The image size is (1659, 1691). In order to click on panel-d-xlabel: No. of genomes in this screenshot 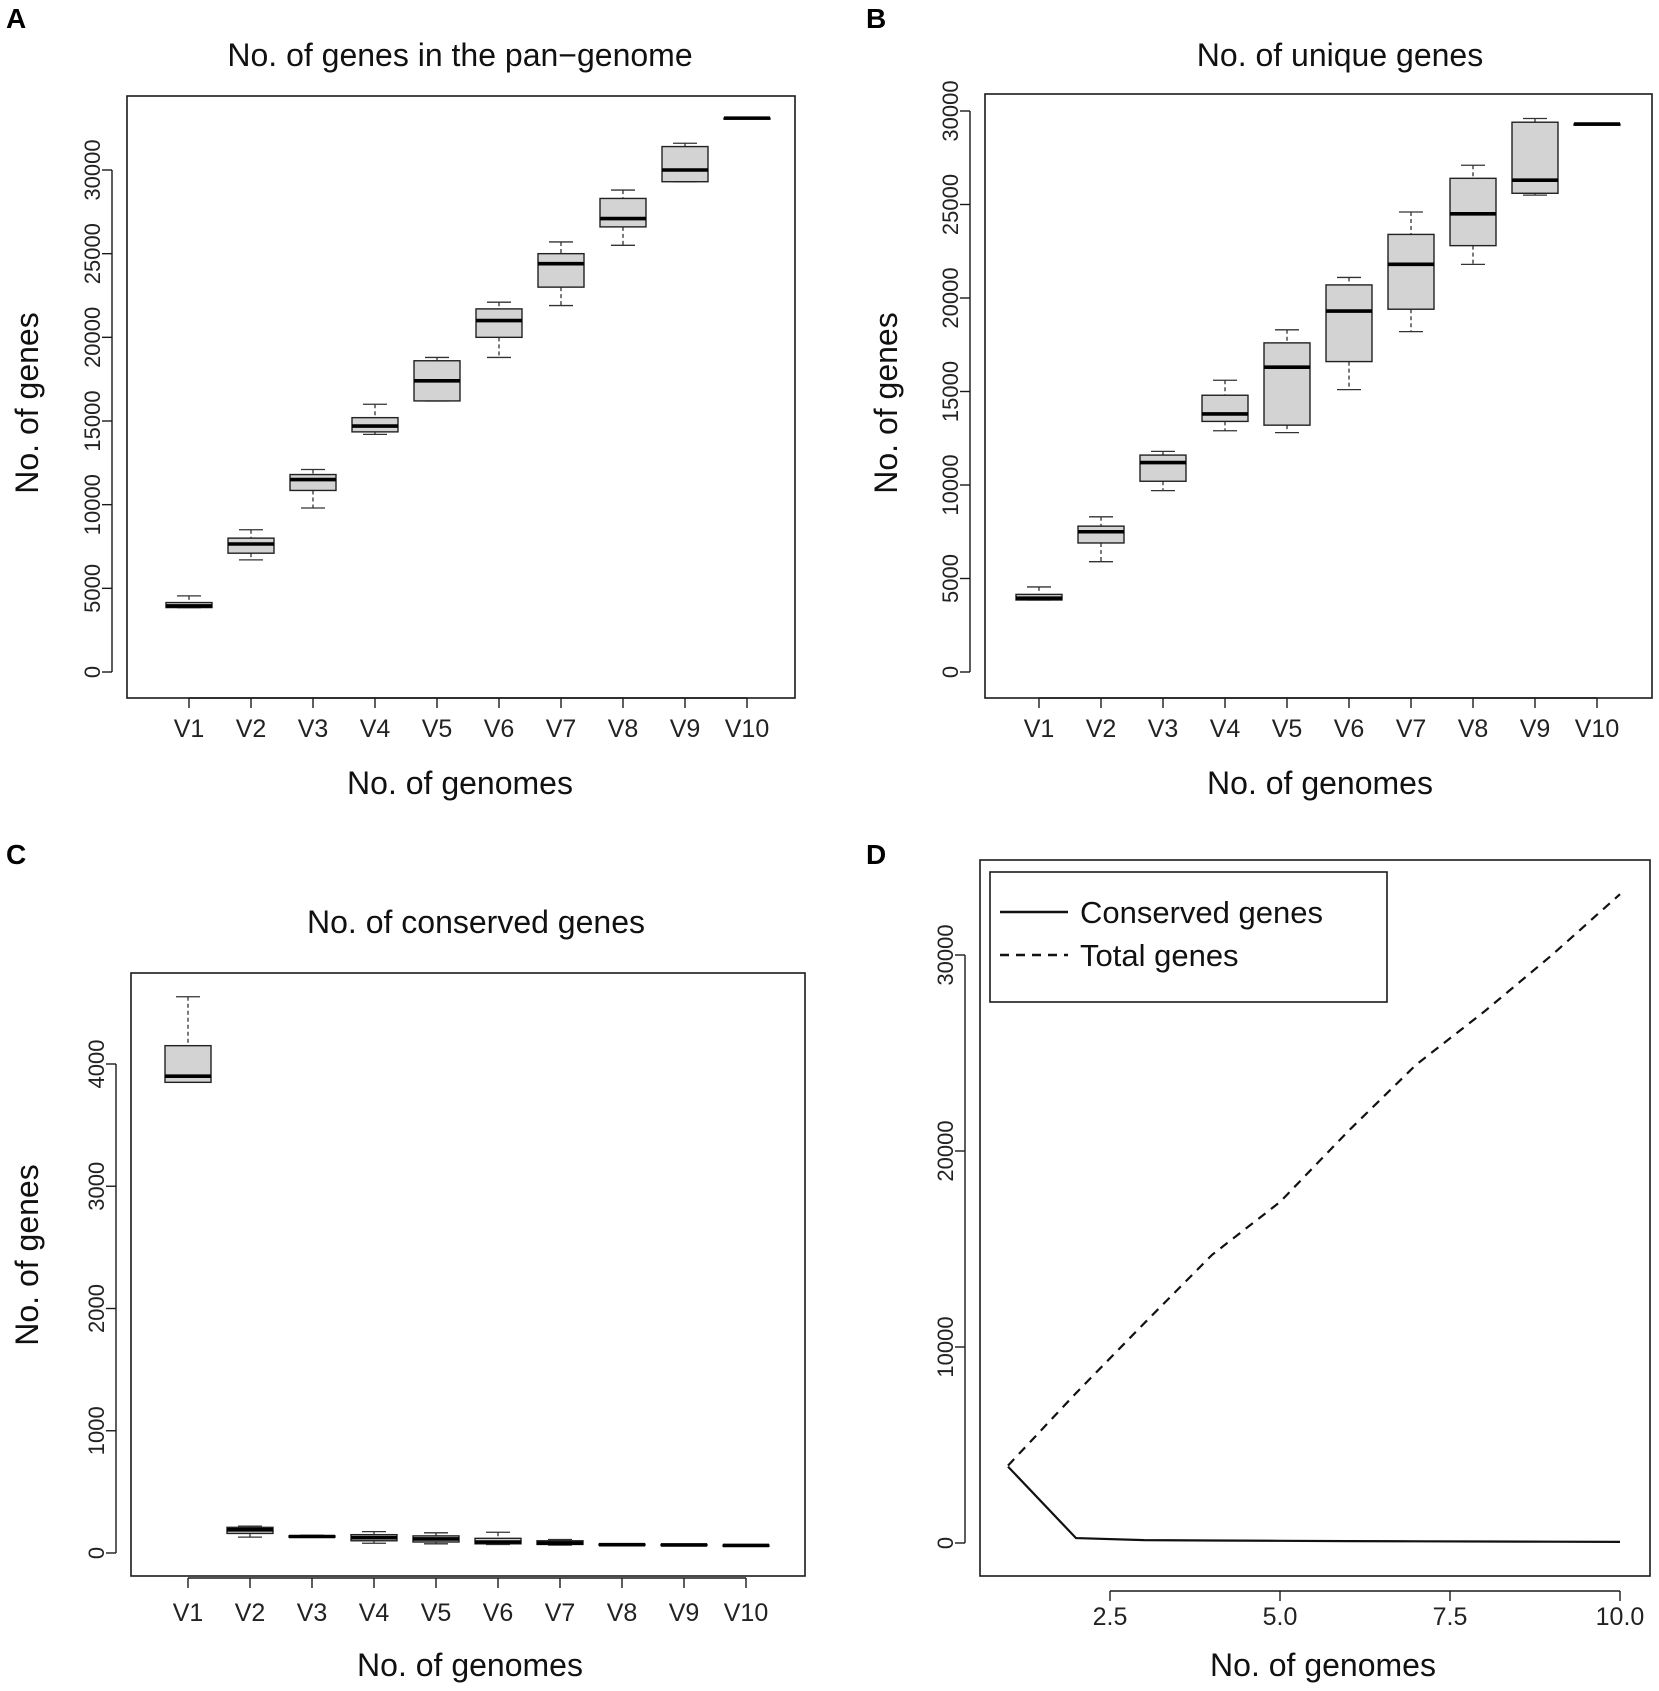, I will do `click(1323, 1665)`.